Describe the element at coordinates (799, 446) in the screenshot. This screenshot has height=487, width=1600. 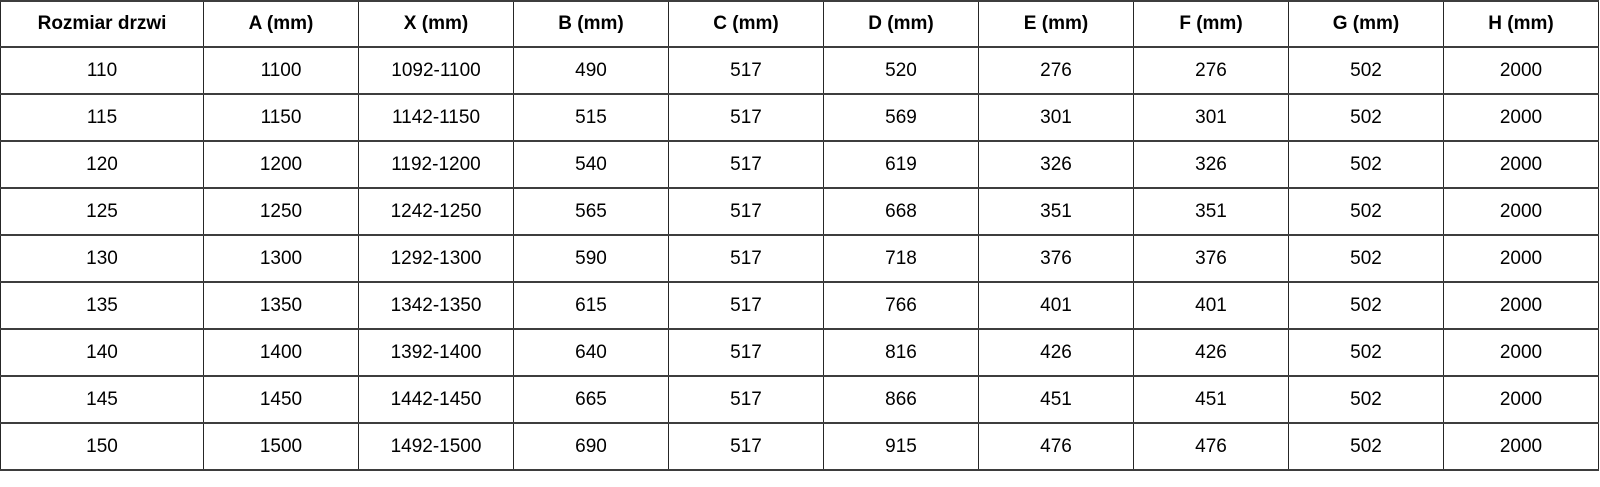
I see `table-row: 150 1500 1492-1500 690 517 915 476 476 502 2000` at that location.